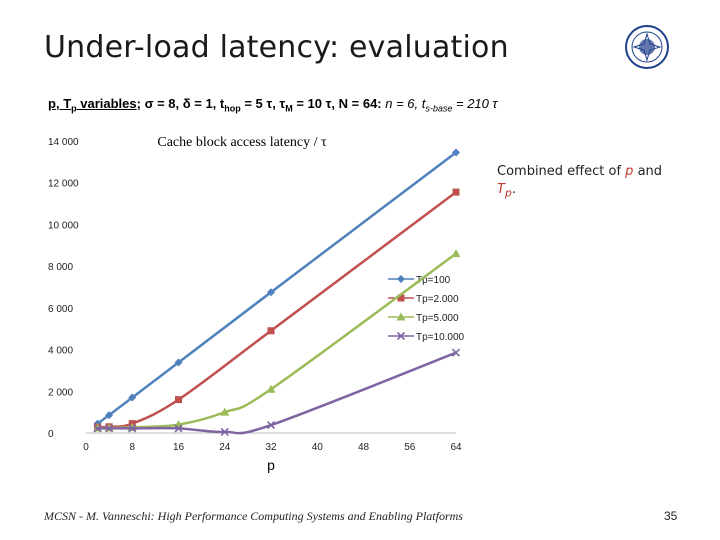  What do you see at coordinates (475, 103) in the screenshot?
I see `param-rest-5: = 210 τ` at bounding box center [475, 103].